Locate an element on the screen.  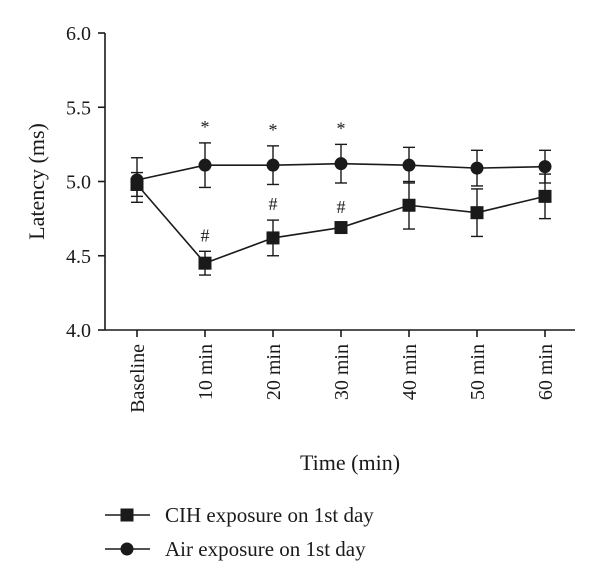
x-tick-label: 40 min is located at coordinates (410, 372).